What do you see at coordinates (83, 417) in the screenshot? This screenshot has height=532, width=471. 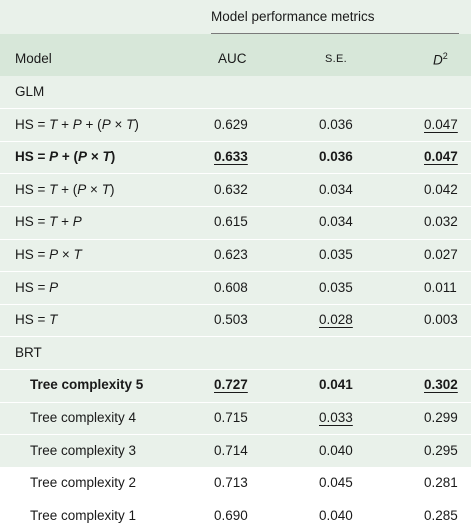 I see `model-cell: Tree complexity 4` at bounding box center [83, 417].